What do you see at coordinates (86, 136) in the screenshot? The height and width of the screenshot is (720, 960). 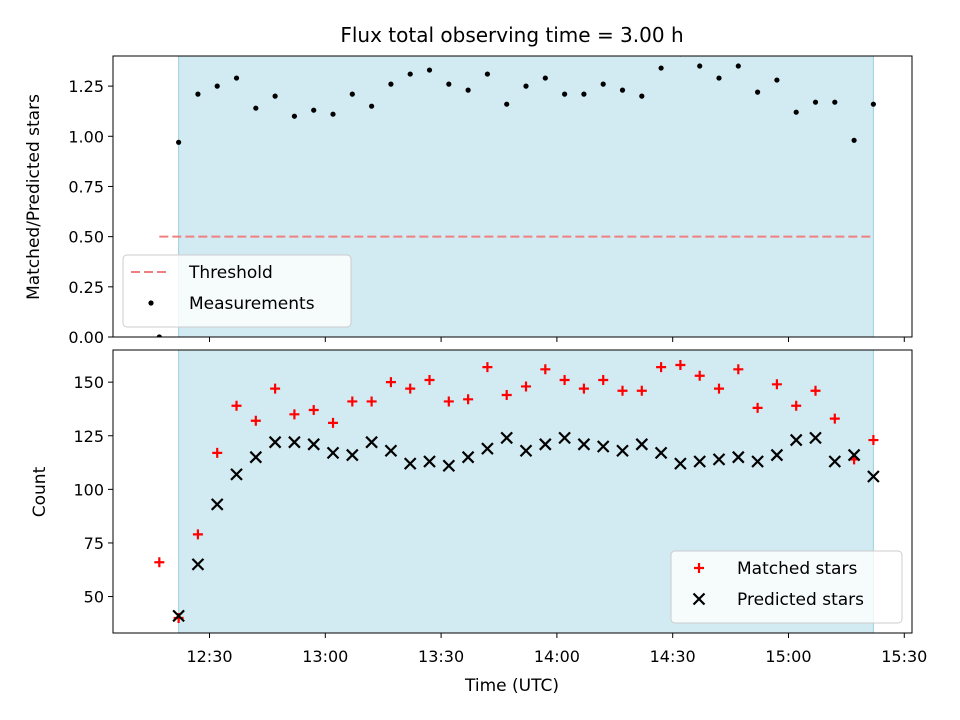 I see `y-tick-label: 1.00` at bounding box center [86, 136].